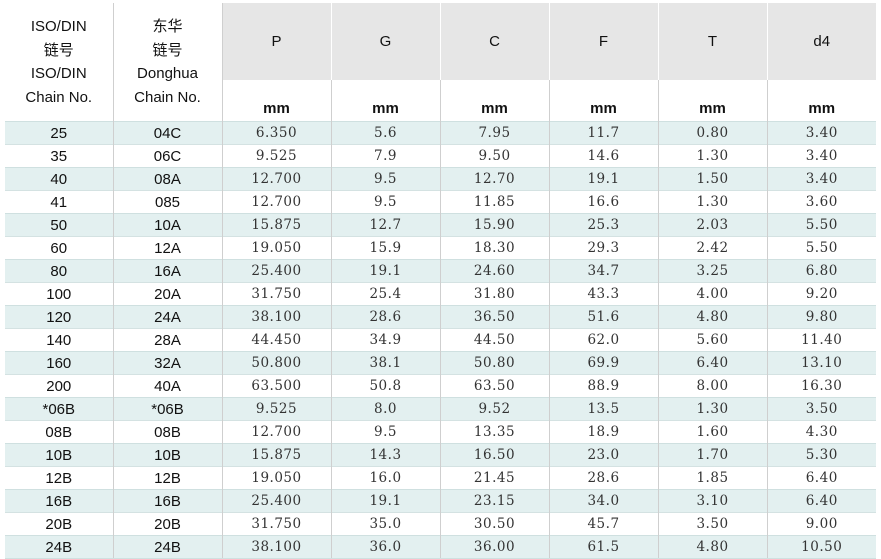 Image resolution: width=881 pixels, height=559 pixels. Describe the element at coordinates (59, 501) in the screenshot. I see `cell-iso-chain-no: 16B` at that location.